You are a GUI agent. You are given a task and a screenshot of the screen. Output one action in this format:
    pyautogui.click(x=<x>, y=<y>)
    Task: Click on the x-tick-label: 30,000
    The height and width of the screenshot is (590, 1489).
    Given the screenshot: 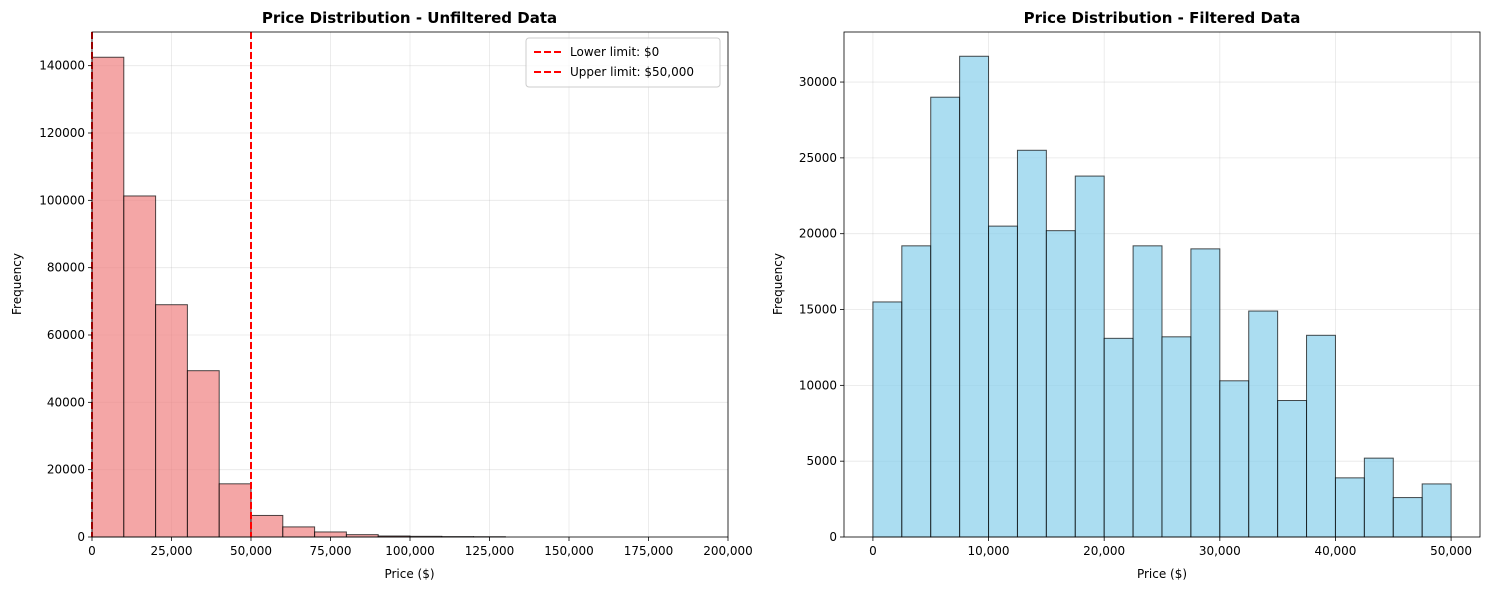 What is the action you would take?
    pyautogui.click(x=1220, y=551)
    